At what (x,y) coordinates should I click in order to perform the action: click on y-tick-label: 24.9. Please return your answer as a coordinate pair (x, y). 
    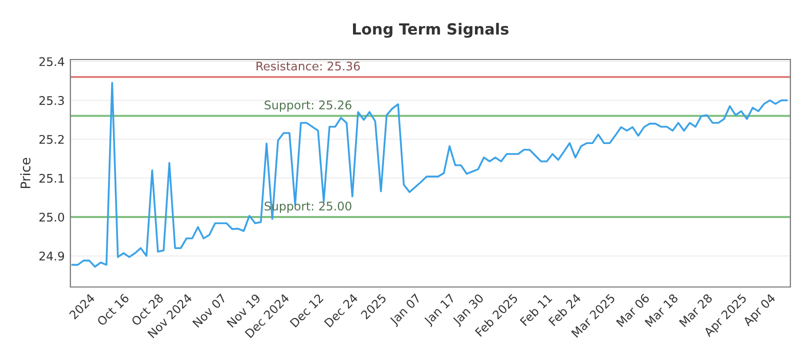
    Looking at the image, I should click on (51, 256).